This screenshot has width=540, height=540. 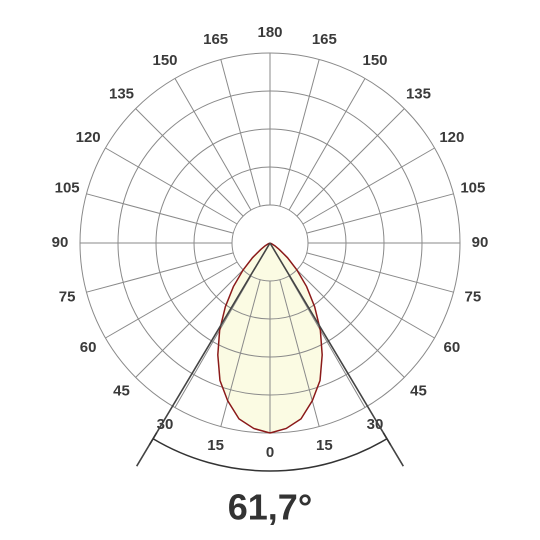 I want to click on angle-label: 180, so click(x=269, y=32).